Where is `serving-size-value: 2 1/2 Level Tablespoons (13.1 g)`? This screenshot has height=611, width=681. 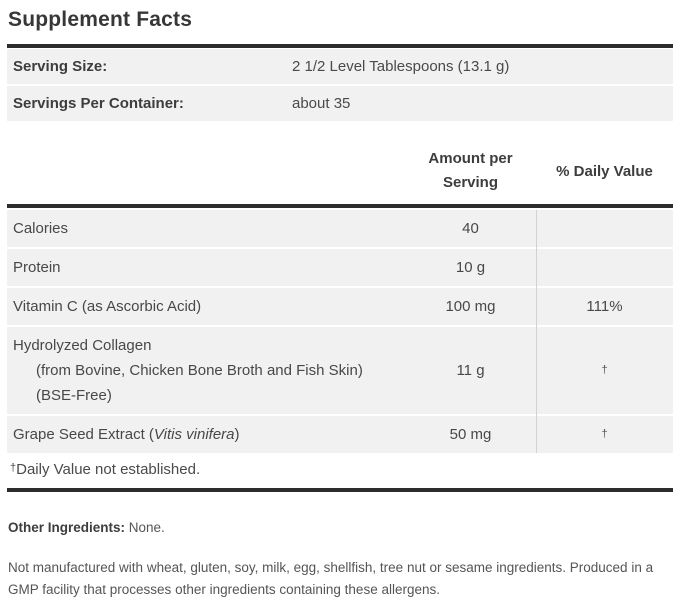
serving-size-value: 2 1/2 Level Tablespoons (13.1 g) is located at coordinates (401, 66).